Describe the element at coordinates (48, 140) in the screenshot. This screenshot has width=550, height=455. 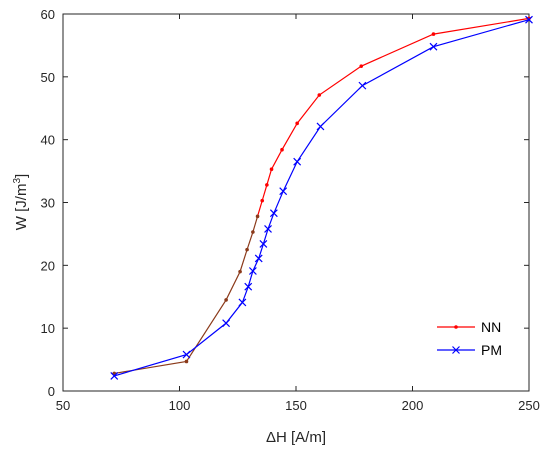
I see `y-tick-label: 40` at that location.